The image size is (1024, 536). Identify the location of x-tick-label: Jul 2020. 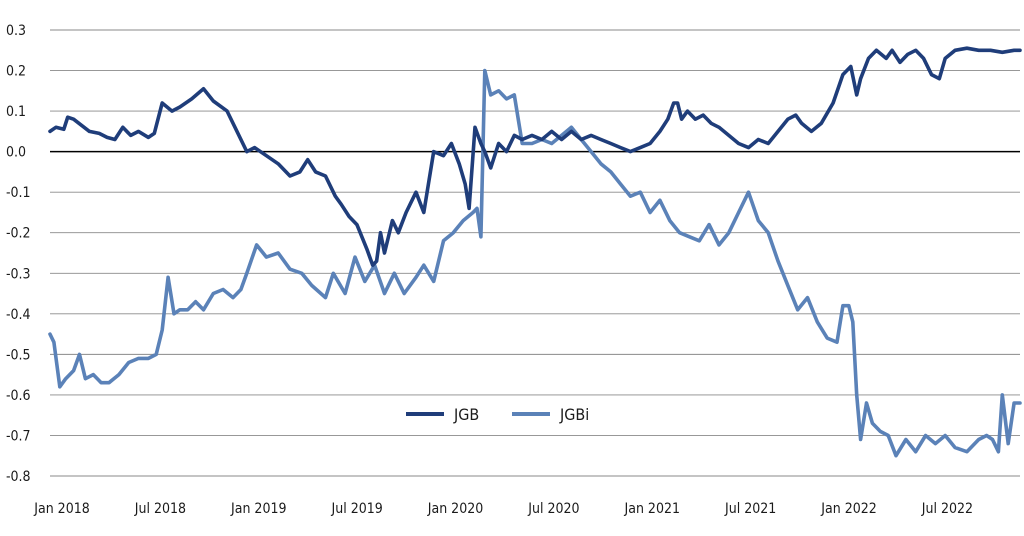
(553, 509).